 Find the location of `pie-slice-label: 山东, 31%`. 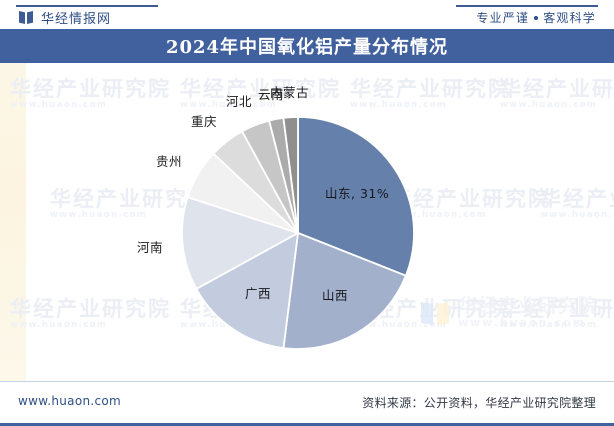

pie-slice-label: 山东, 31% is located at coordinates (357, 193).